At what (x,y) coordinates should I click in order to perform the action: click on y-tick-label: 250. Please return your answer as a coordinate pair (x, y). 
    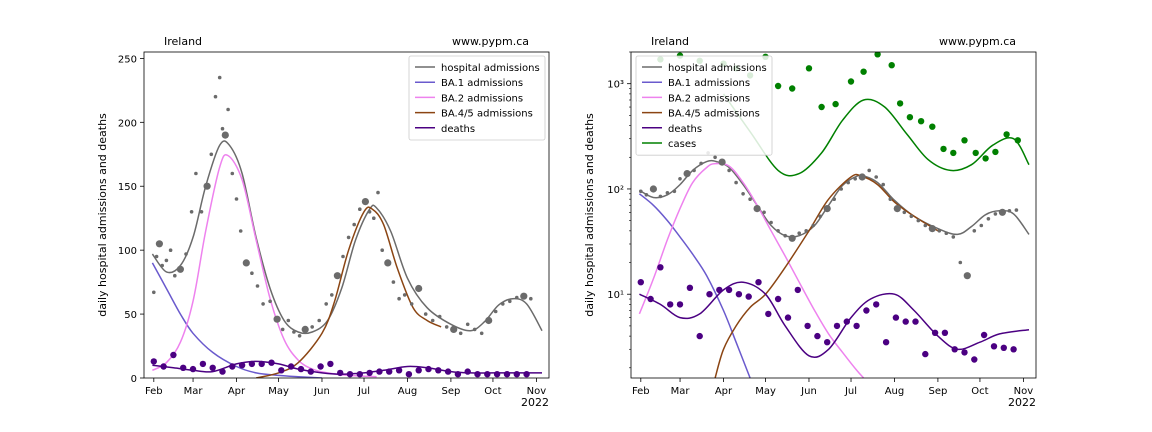
    Looking at the image, I should click on (127, 59).